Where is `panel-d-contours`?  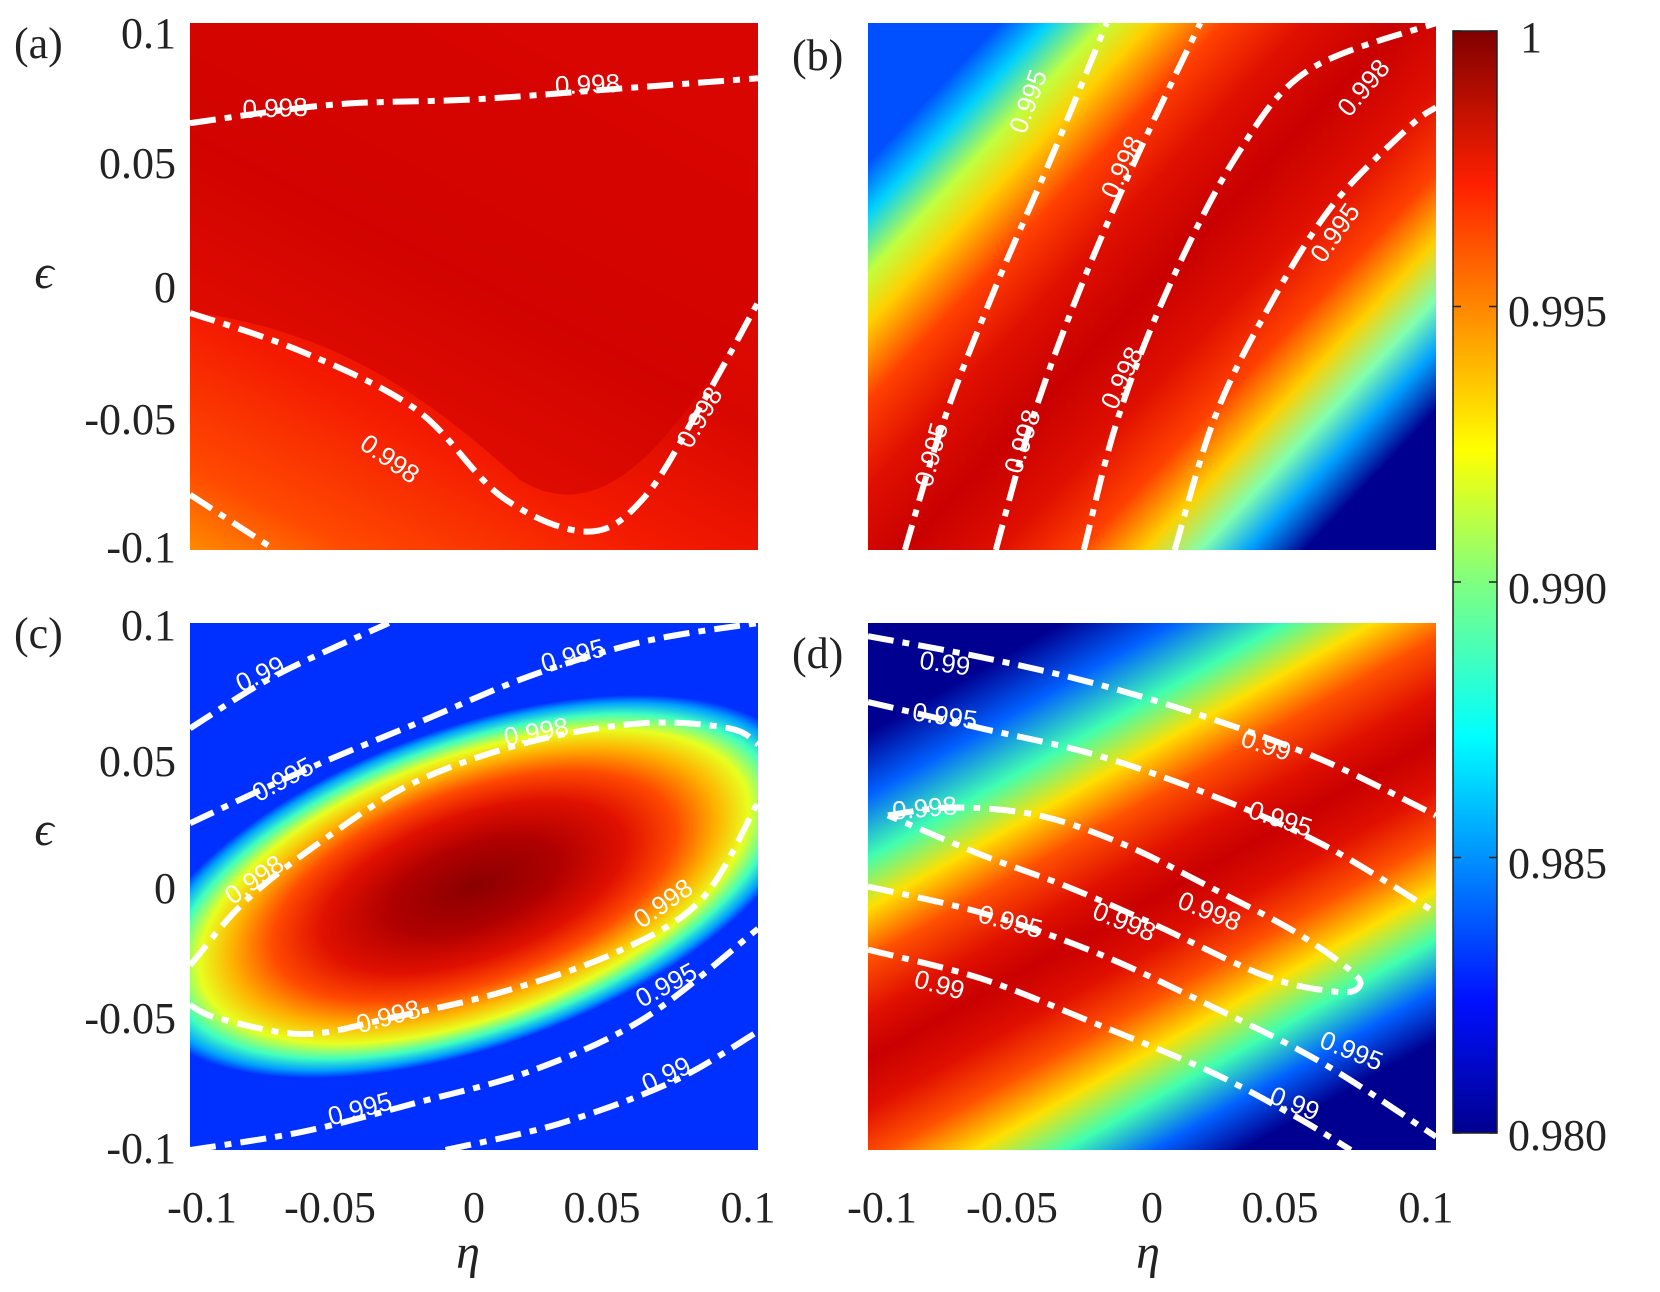
panel-d-contours is located at coordinates (1152, 891).